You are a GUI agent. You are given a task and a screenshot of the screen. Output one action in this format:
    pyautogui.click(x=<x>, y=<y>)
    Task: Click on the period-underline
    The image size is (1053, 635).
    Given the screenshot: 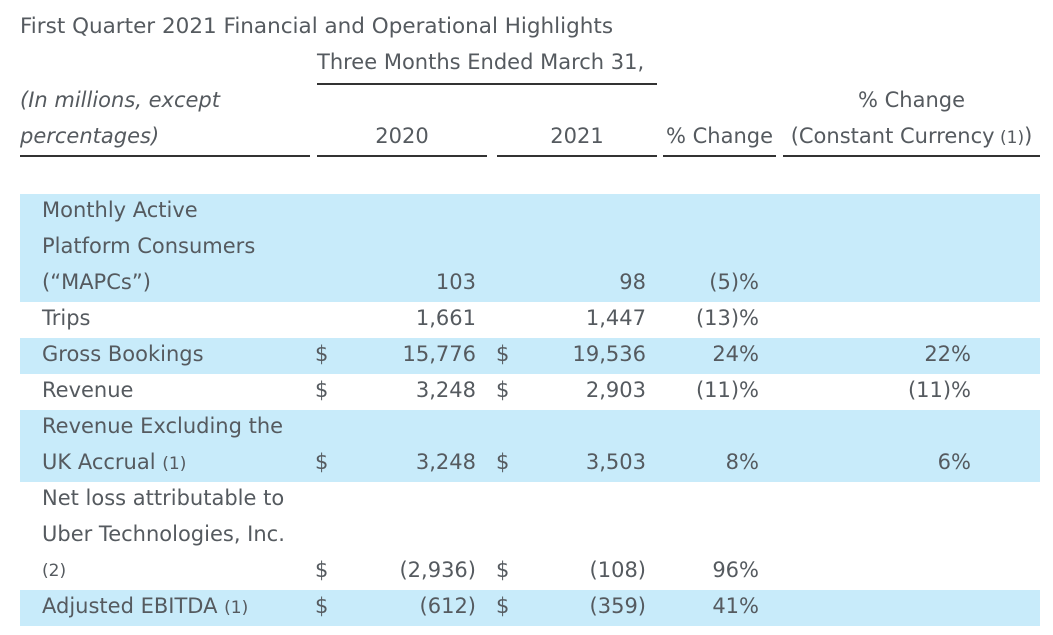 What is the action you would take?
    pyautogui.click(x=487, y=84)
    